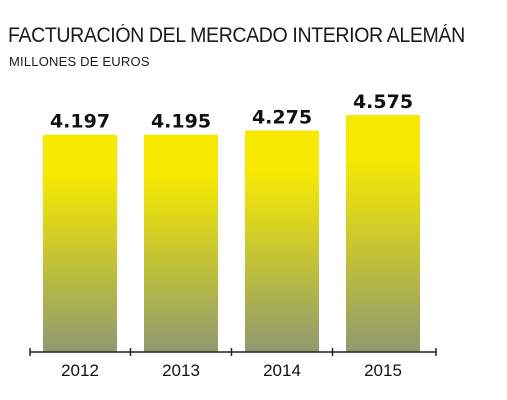  Describe the element at coordinates (181, 122) in the screenshot. I see `value-label-2013: 4.195` at that location.